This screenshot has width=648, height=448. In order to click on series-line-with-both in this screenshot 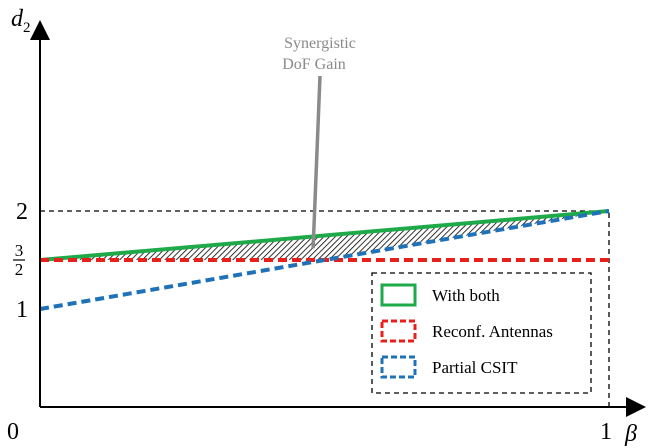, I will do `click(324, 235)`.